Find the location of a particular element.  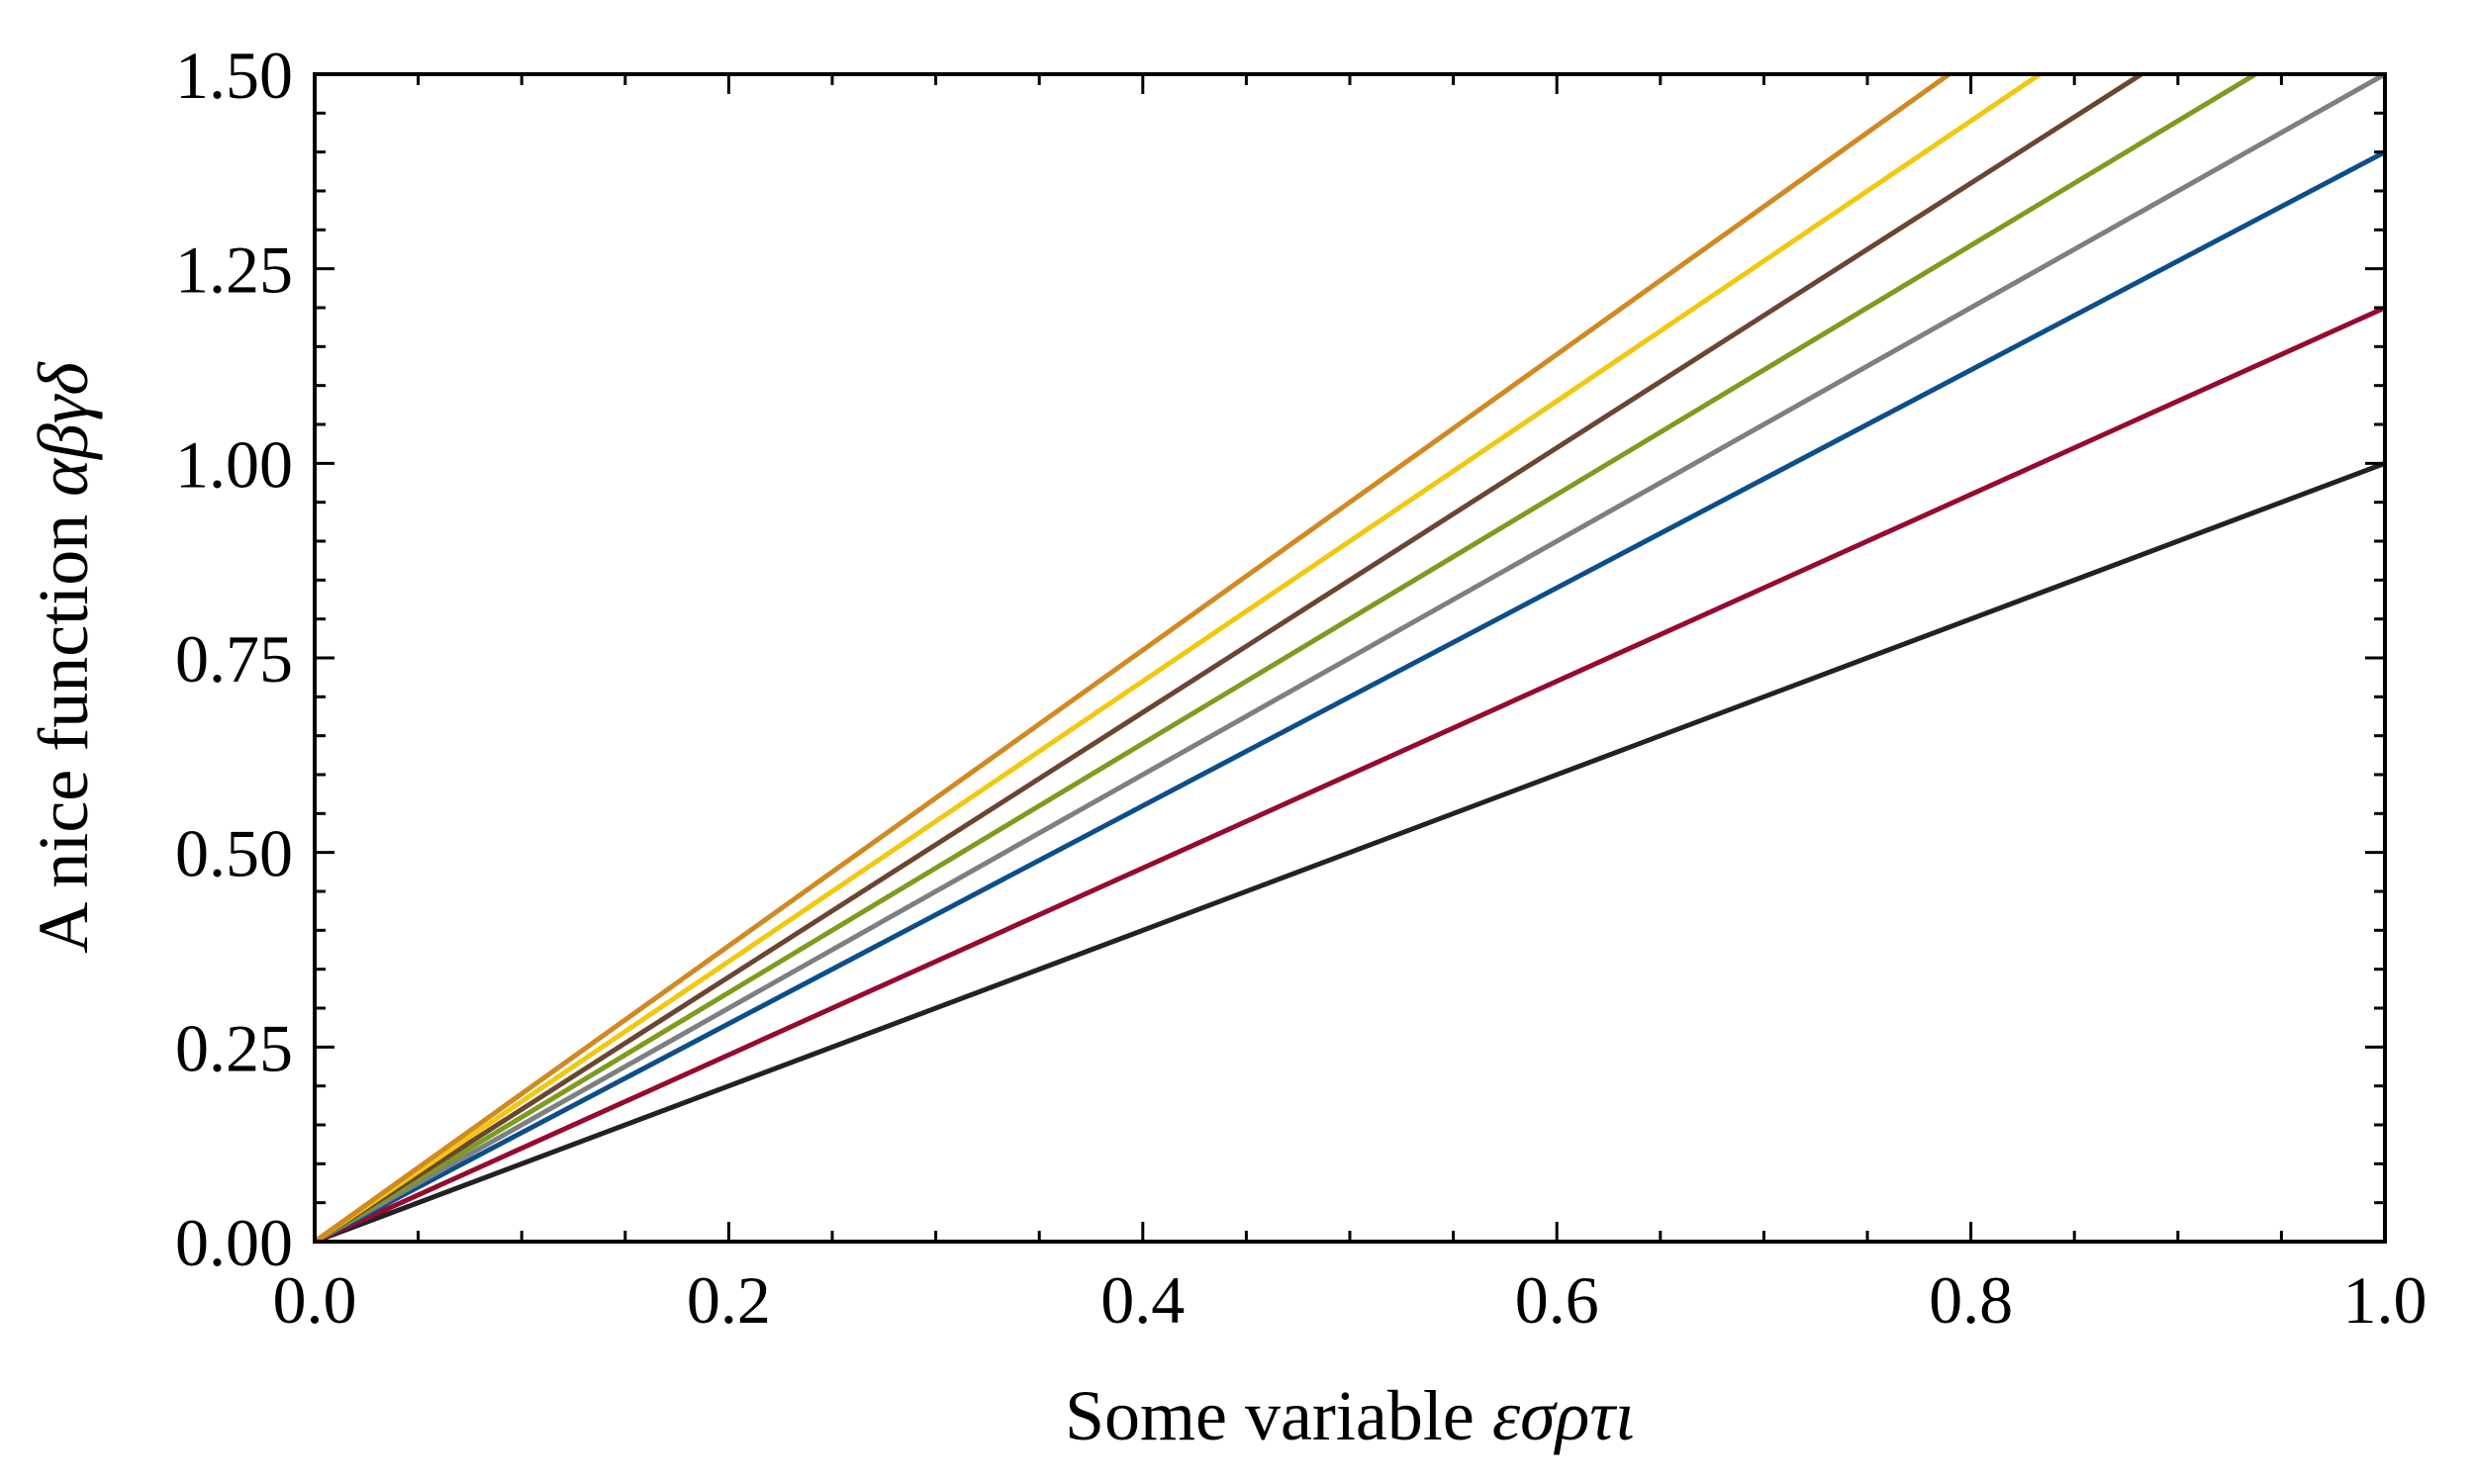

y-axis-label-math: αβγδ is located at coordinates (63, 429).